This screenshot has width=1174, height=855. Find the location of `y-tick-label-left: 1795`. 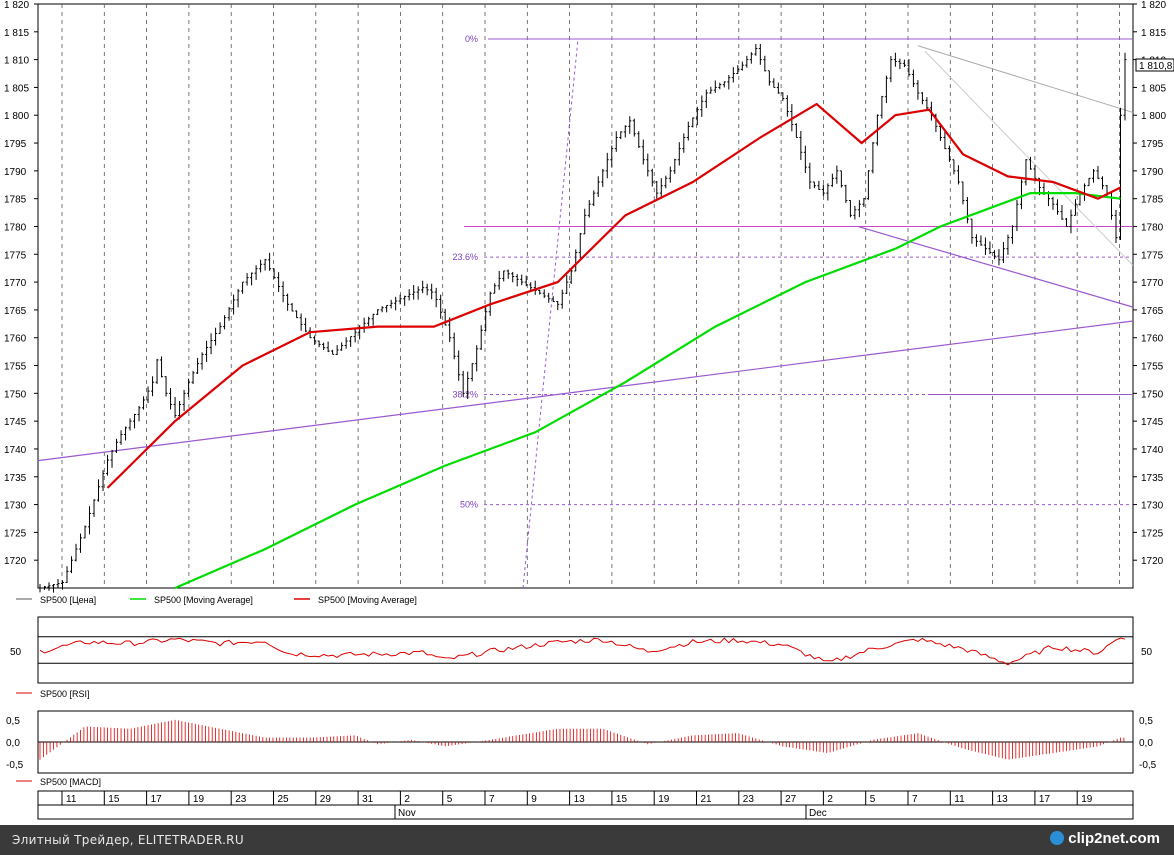

y-tick-label-left: 1795 is located at coordinates (15, 144).